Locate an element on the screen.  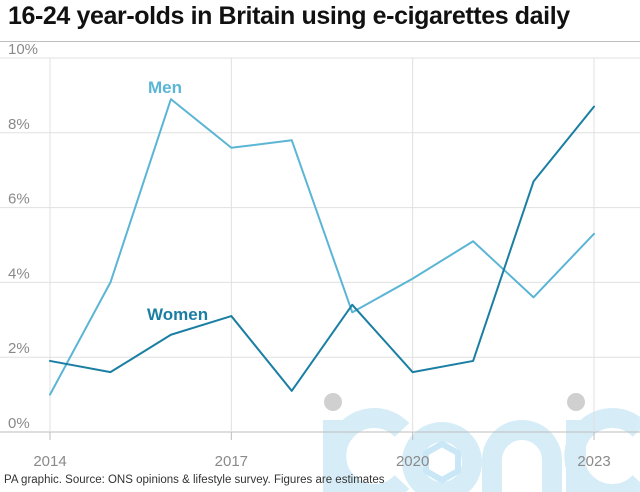
x-axis-ticks: 2014 2017 2020 2023 is located at coordinates (321, 461).